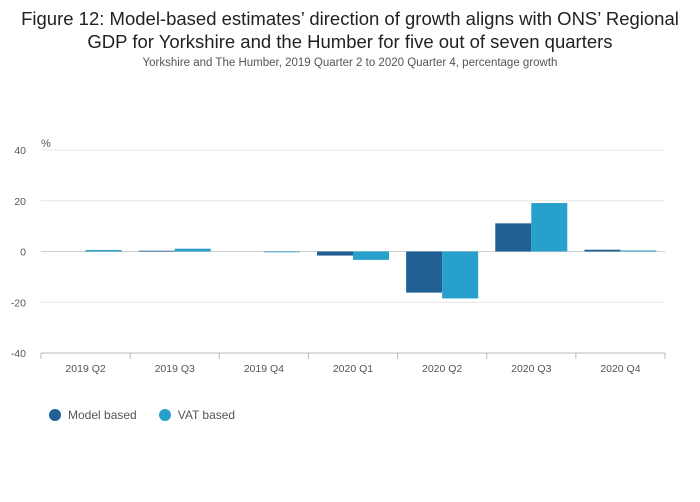 The height and width of the screenshot is (502, 700). I want to click on y-tick-label: 0, so click(23, 253).